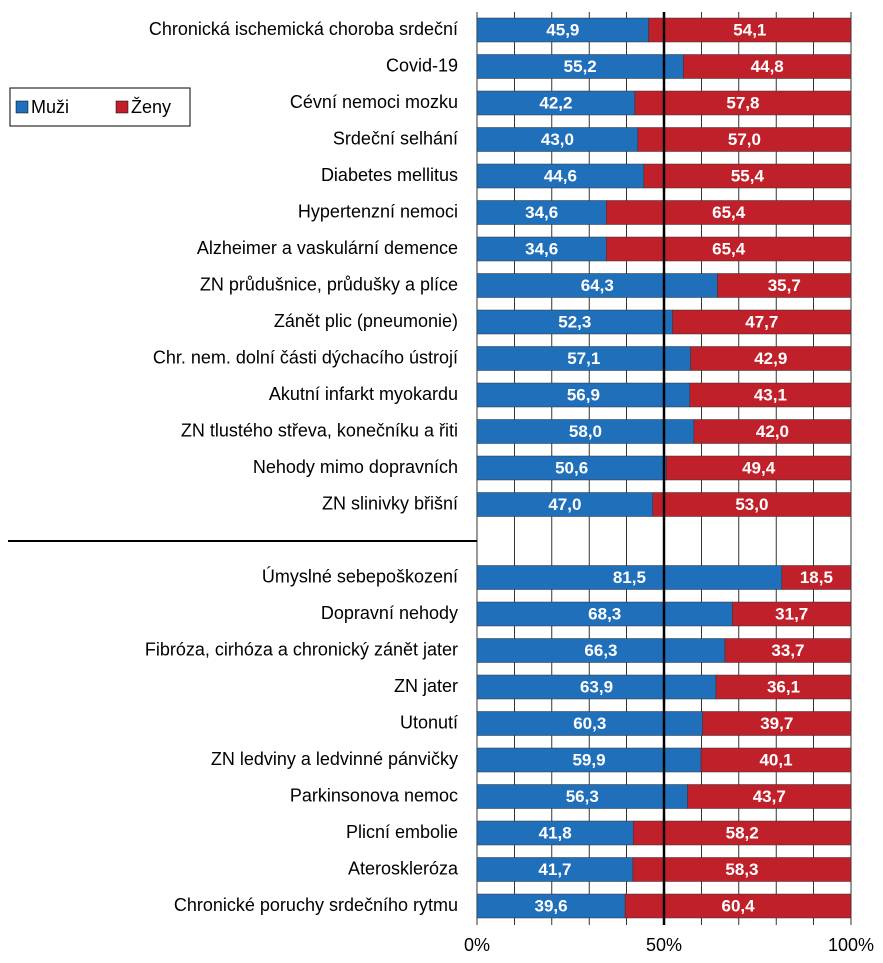 The height and width of the screenshot is (963, 883). Describe the element at coordinates (366, 321) in the screenshot. I see `category-label: Zánět plic (pneumonie)` at that location.